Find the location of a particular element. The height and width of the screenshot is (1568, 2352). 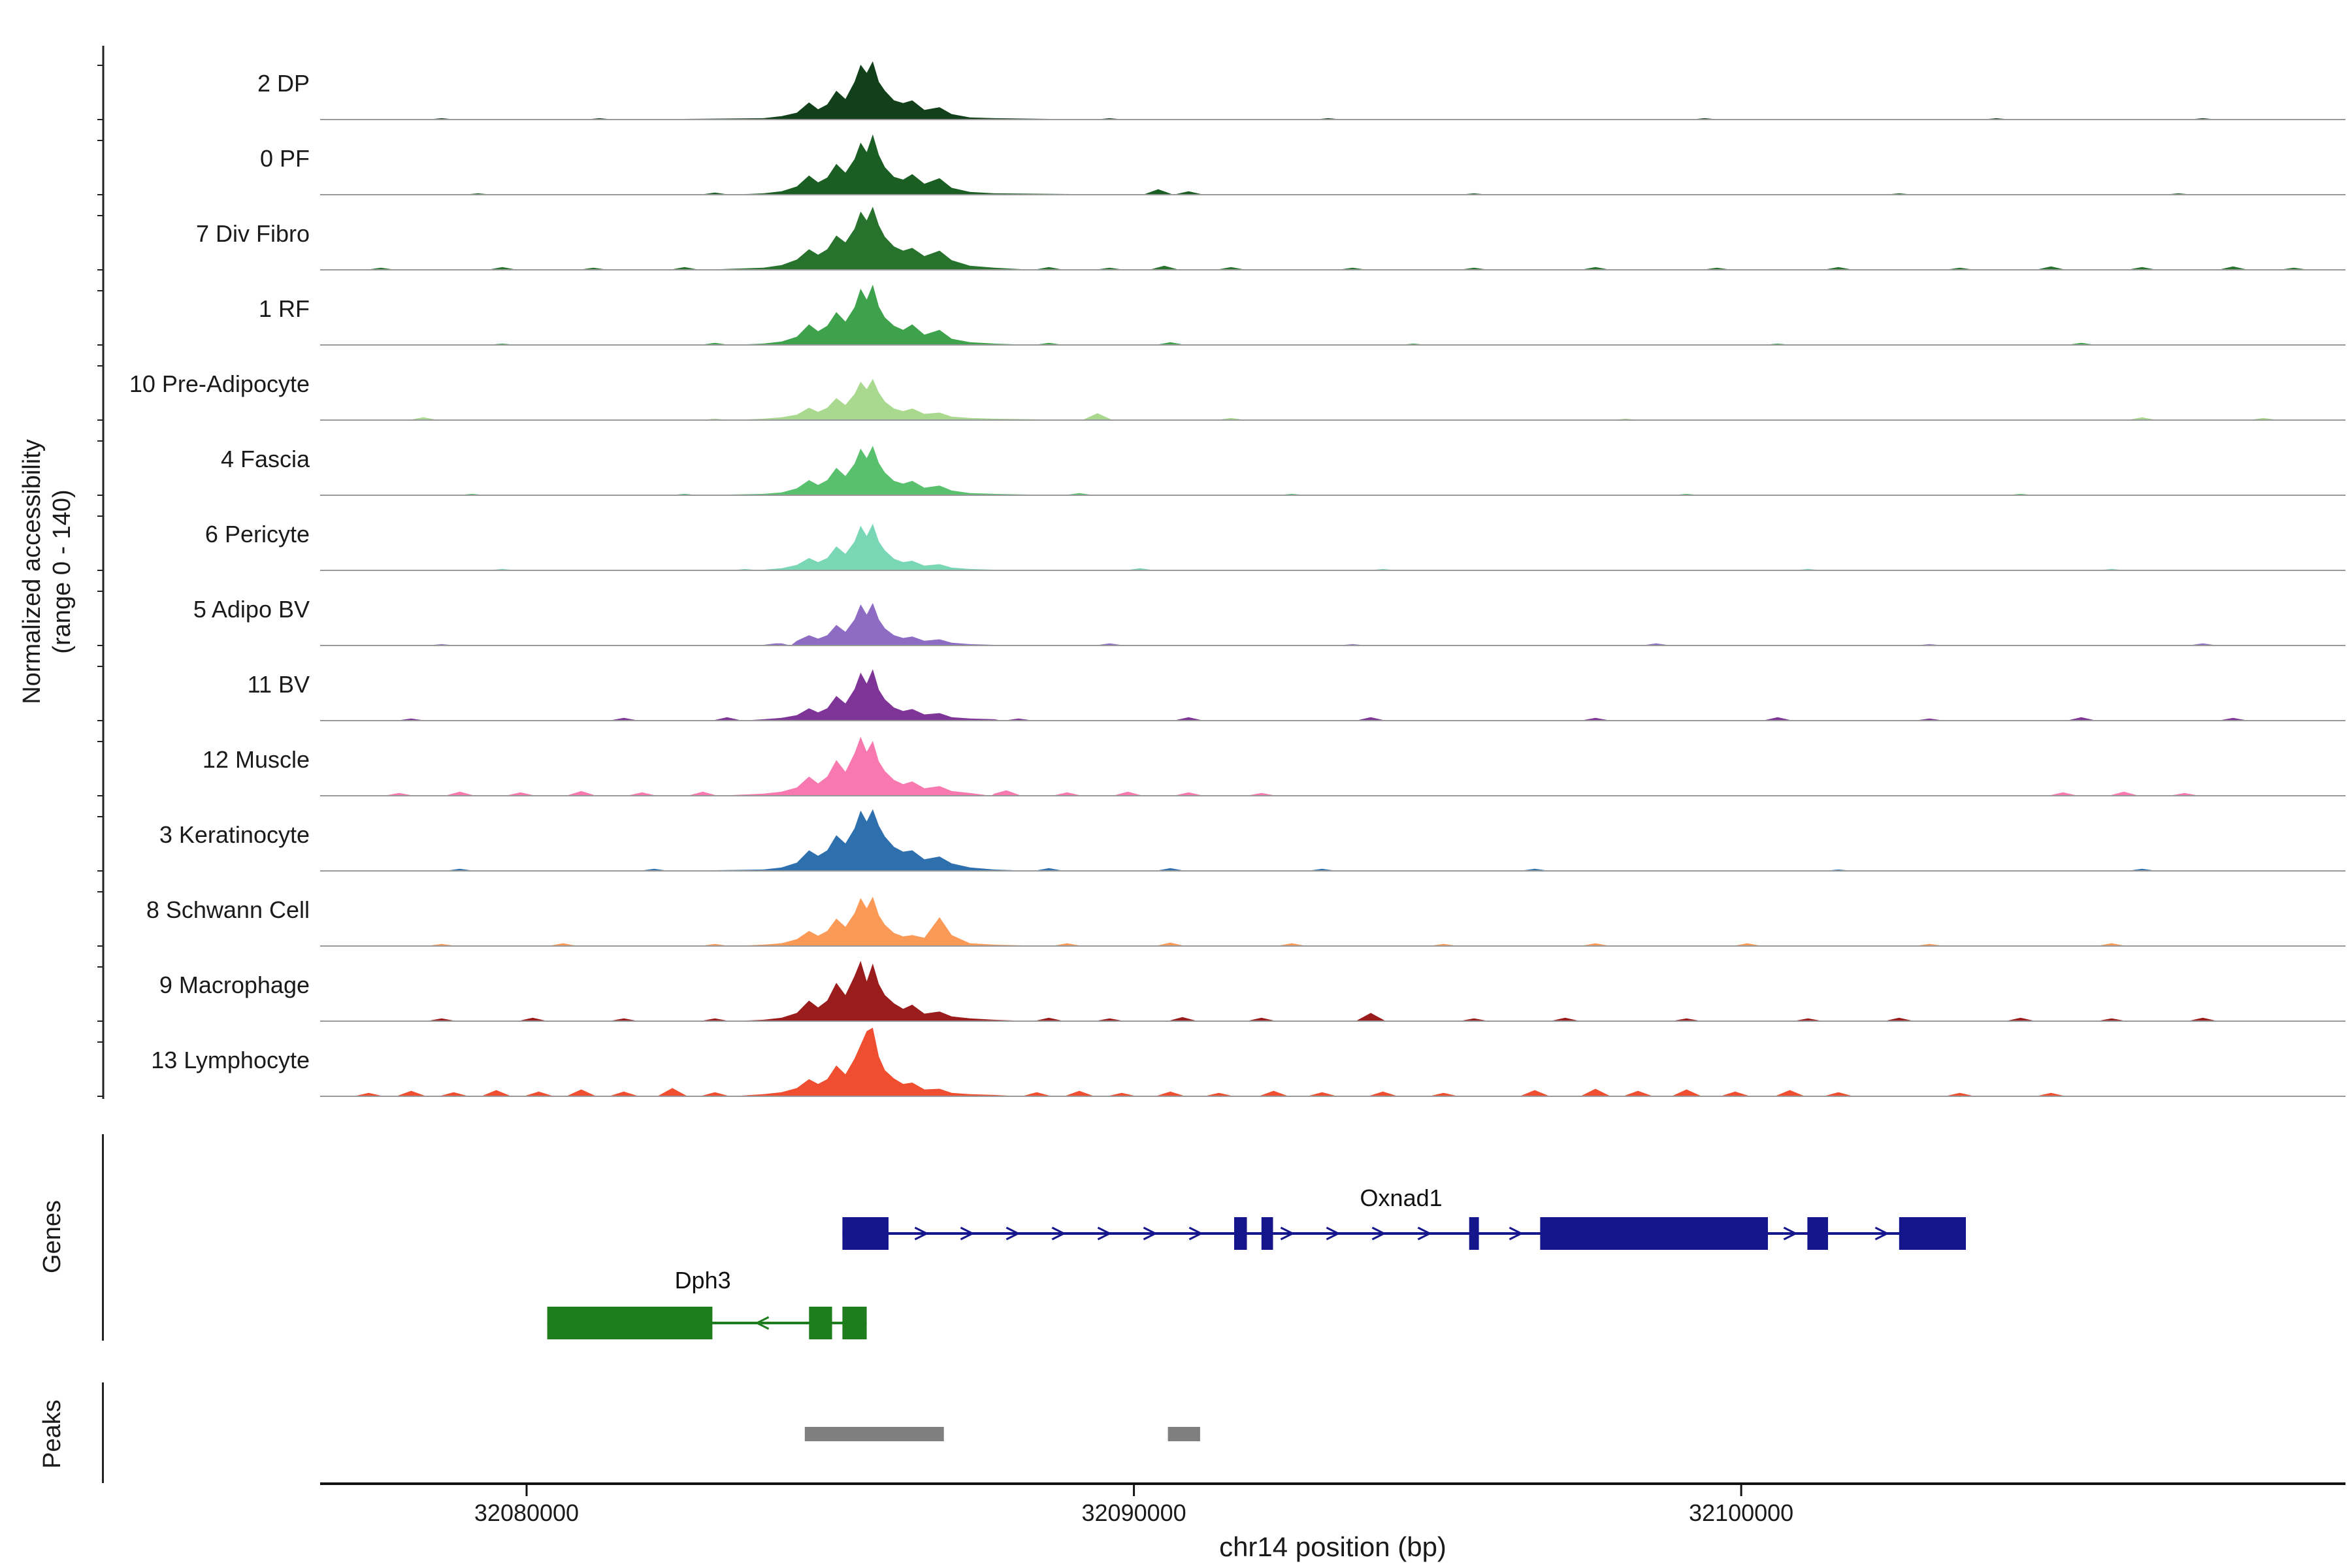

accessibility-track-row: 2 DP is located at coordinates (1172, 83).